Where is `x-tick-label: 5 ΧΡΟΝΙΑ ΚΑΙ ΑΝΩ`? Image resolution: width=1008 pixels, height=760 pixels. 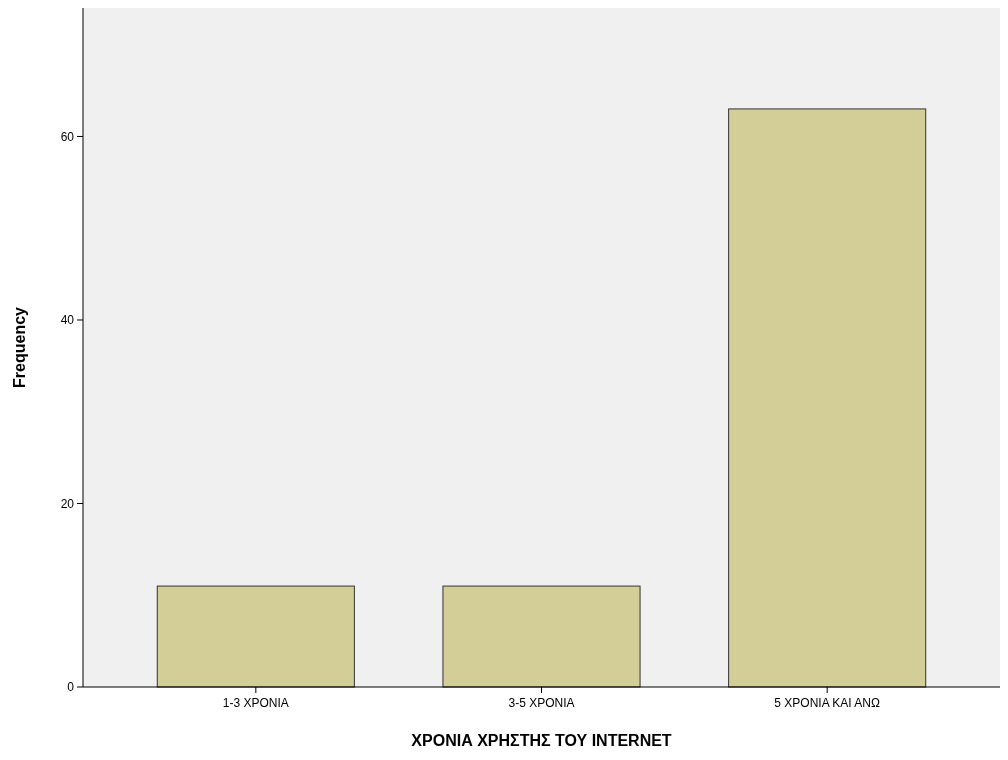 x-tick-label: 5 ΧΡΟΝΙΑ ΚΑΙ ΑΝΩ is located at coordinates (827, 703).